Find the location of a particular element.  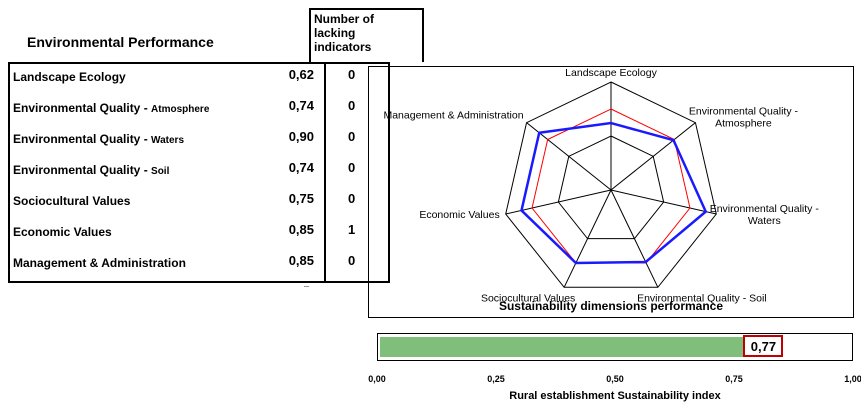

table-row: Landscape Ecology 0,62 0 is located at coordinates (199, 79).